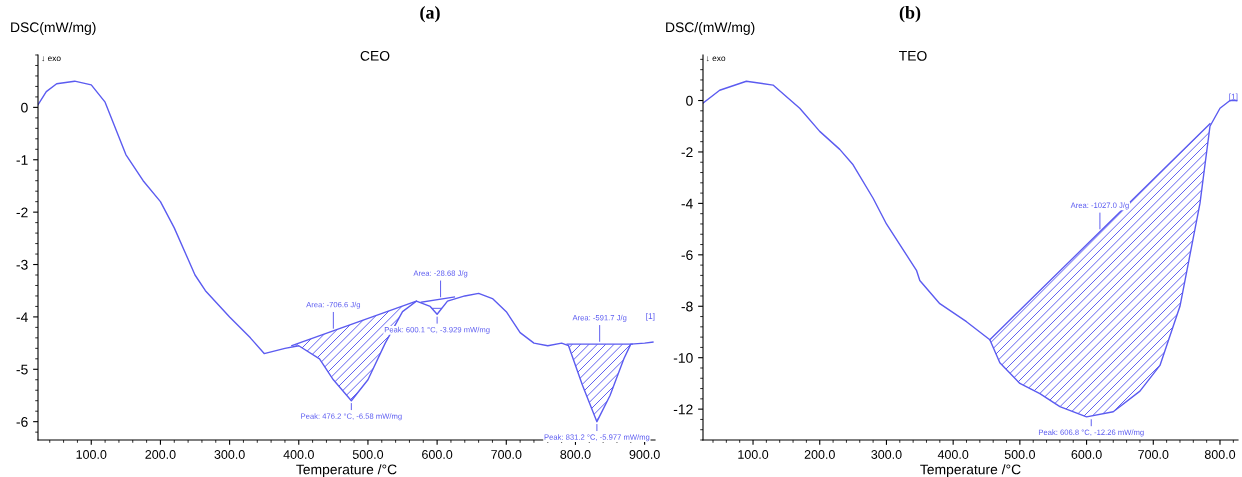  Describe the element at coordinates (710, 28) in the screenshot. I see `y-axis-title: DSC/(mW/mg)` at that location.